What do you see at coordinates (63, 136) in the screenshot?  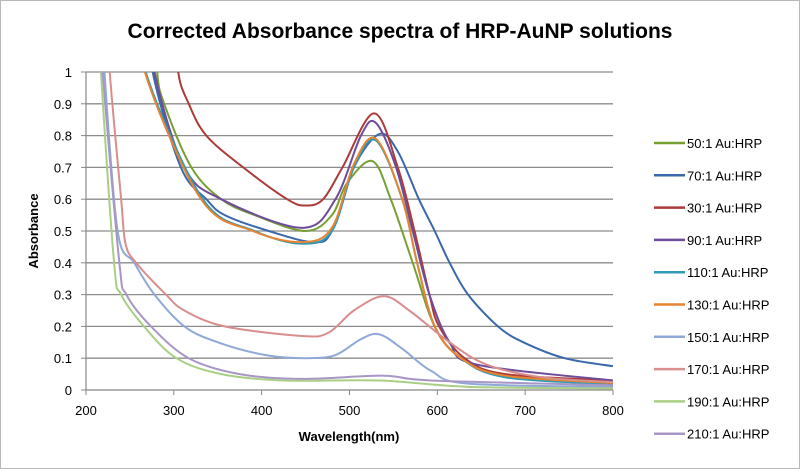 I see `y-tick-label: 0.8` at bounding box center [63, 136].